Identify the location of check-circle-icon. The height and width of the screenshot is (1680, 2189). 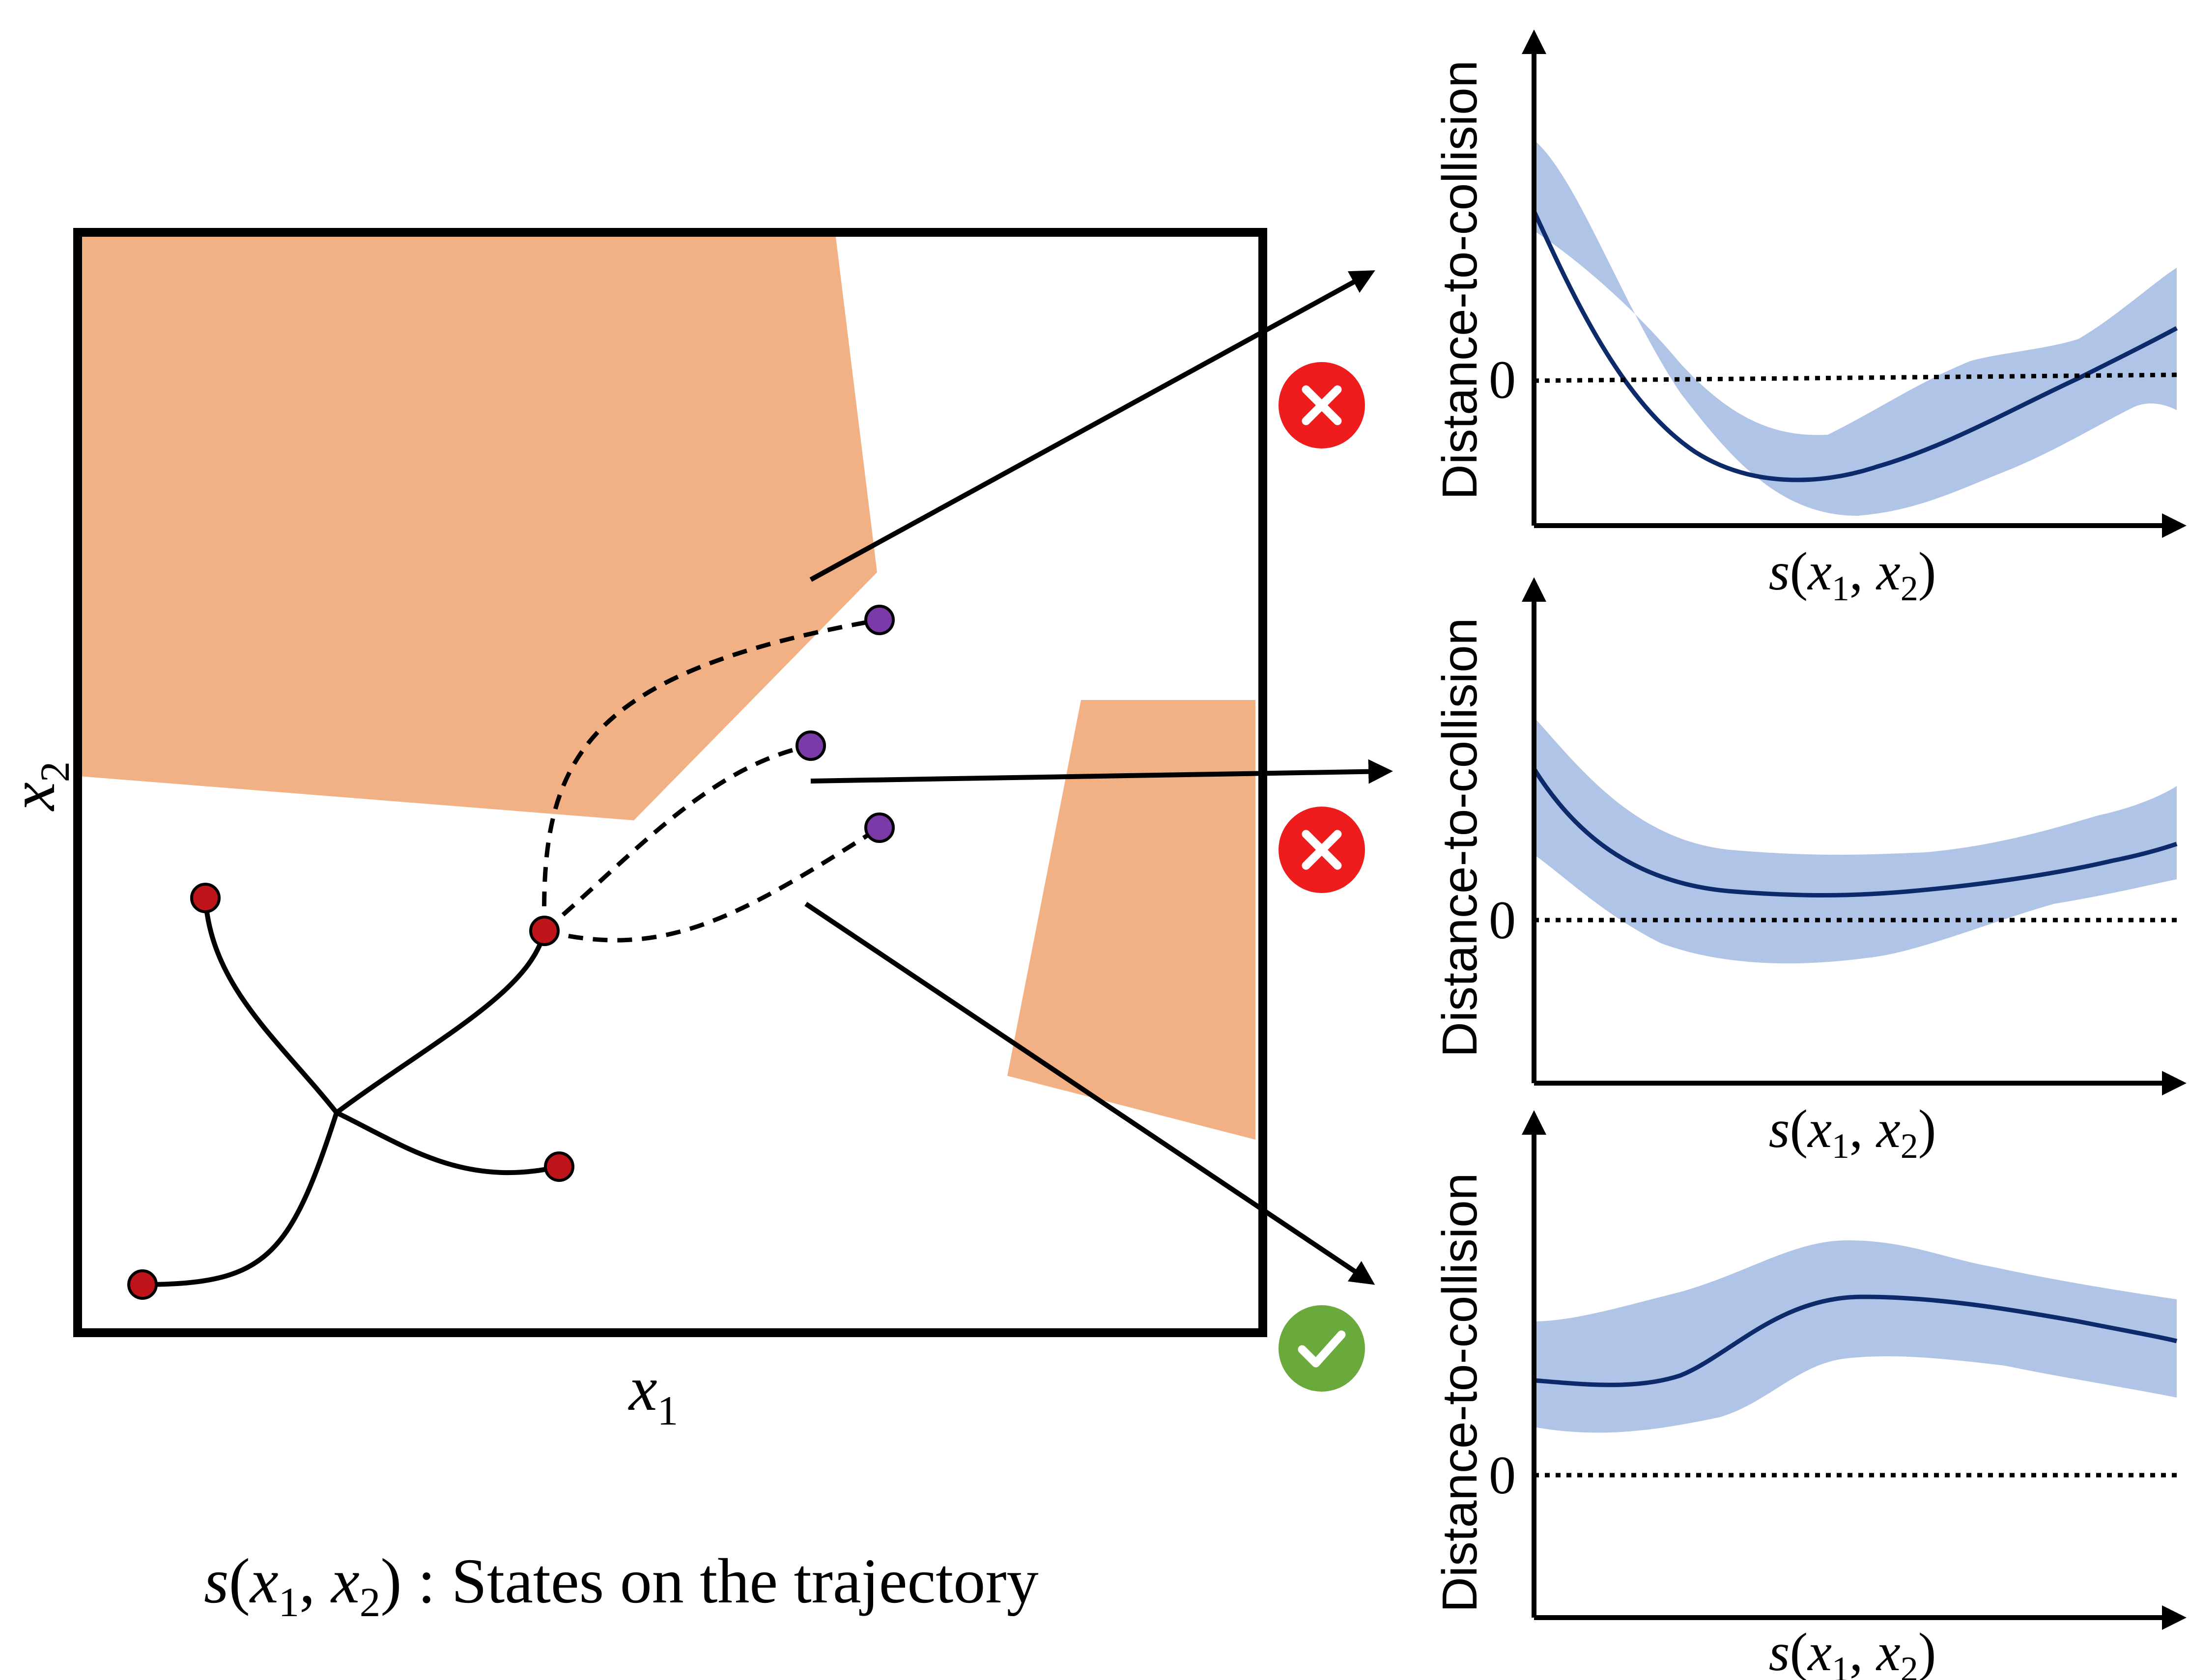
(1322, 1349).